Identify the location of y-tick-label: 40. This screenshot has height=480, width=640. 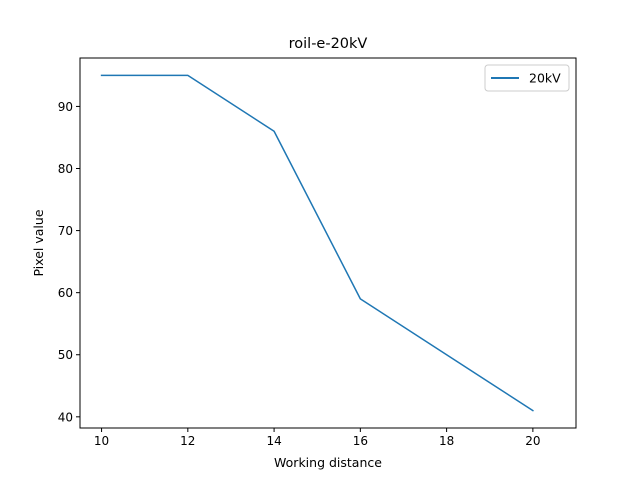
(65, 417).